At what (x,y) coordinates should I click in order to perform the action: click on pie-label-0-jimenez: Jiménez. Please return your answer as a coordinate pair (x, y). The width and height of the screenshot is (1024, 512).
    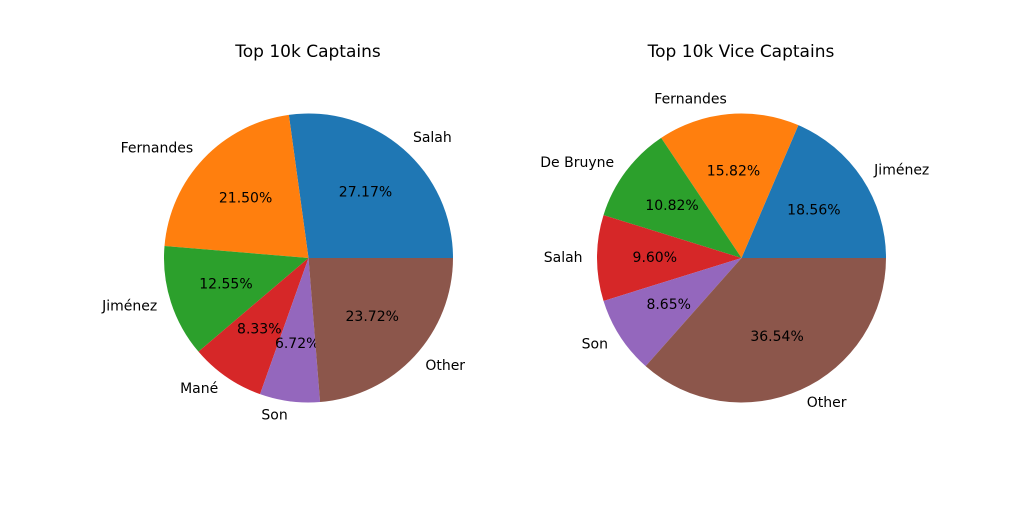
    Looking at the image, I should click on (129, 307).